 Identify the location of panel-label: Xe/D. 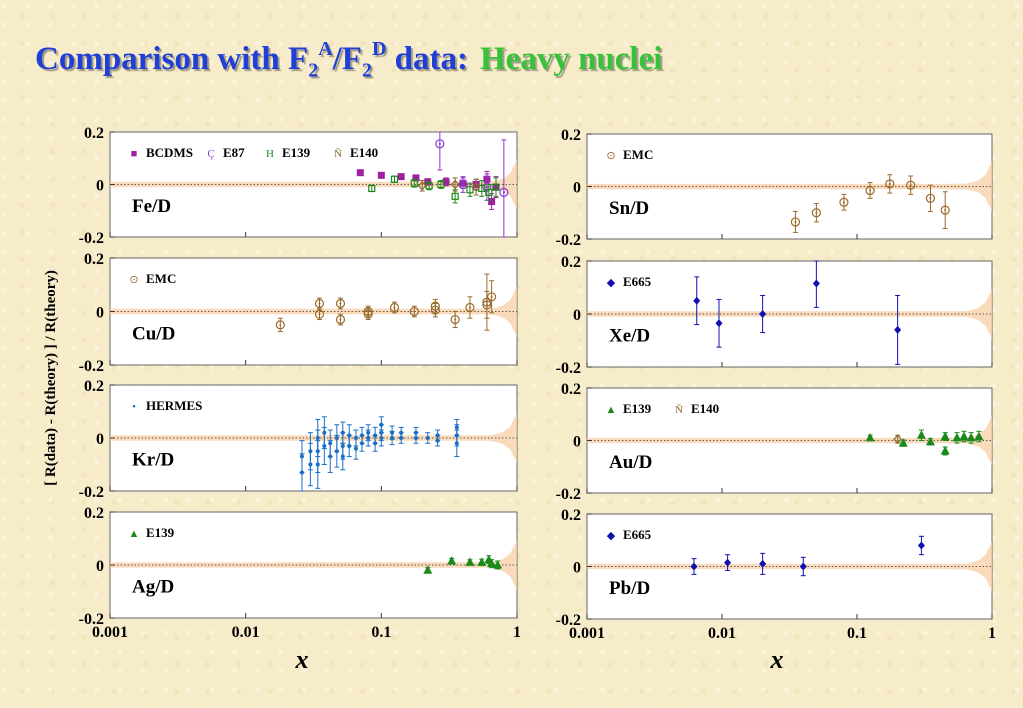
(629, 336).